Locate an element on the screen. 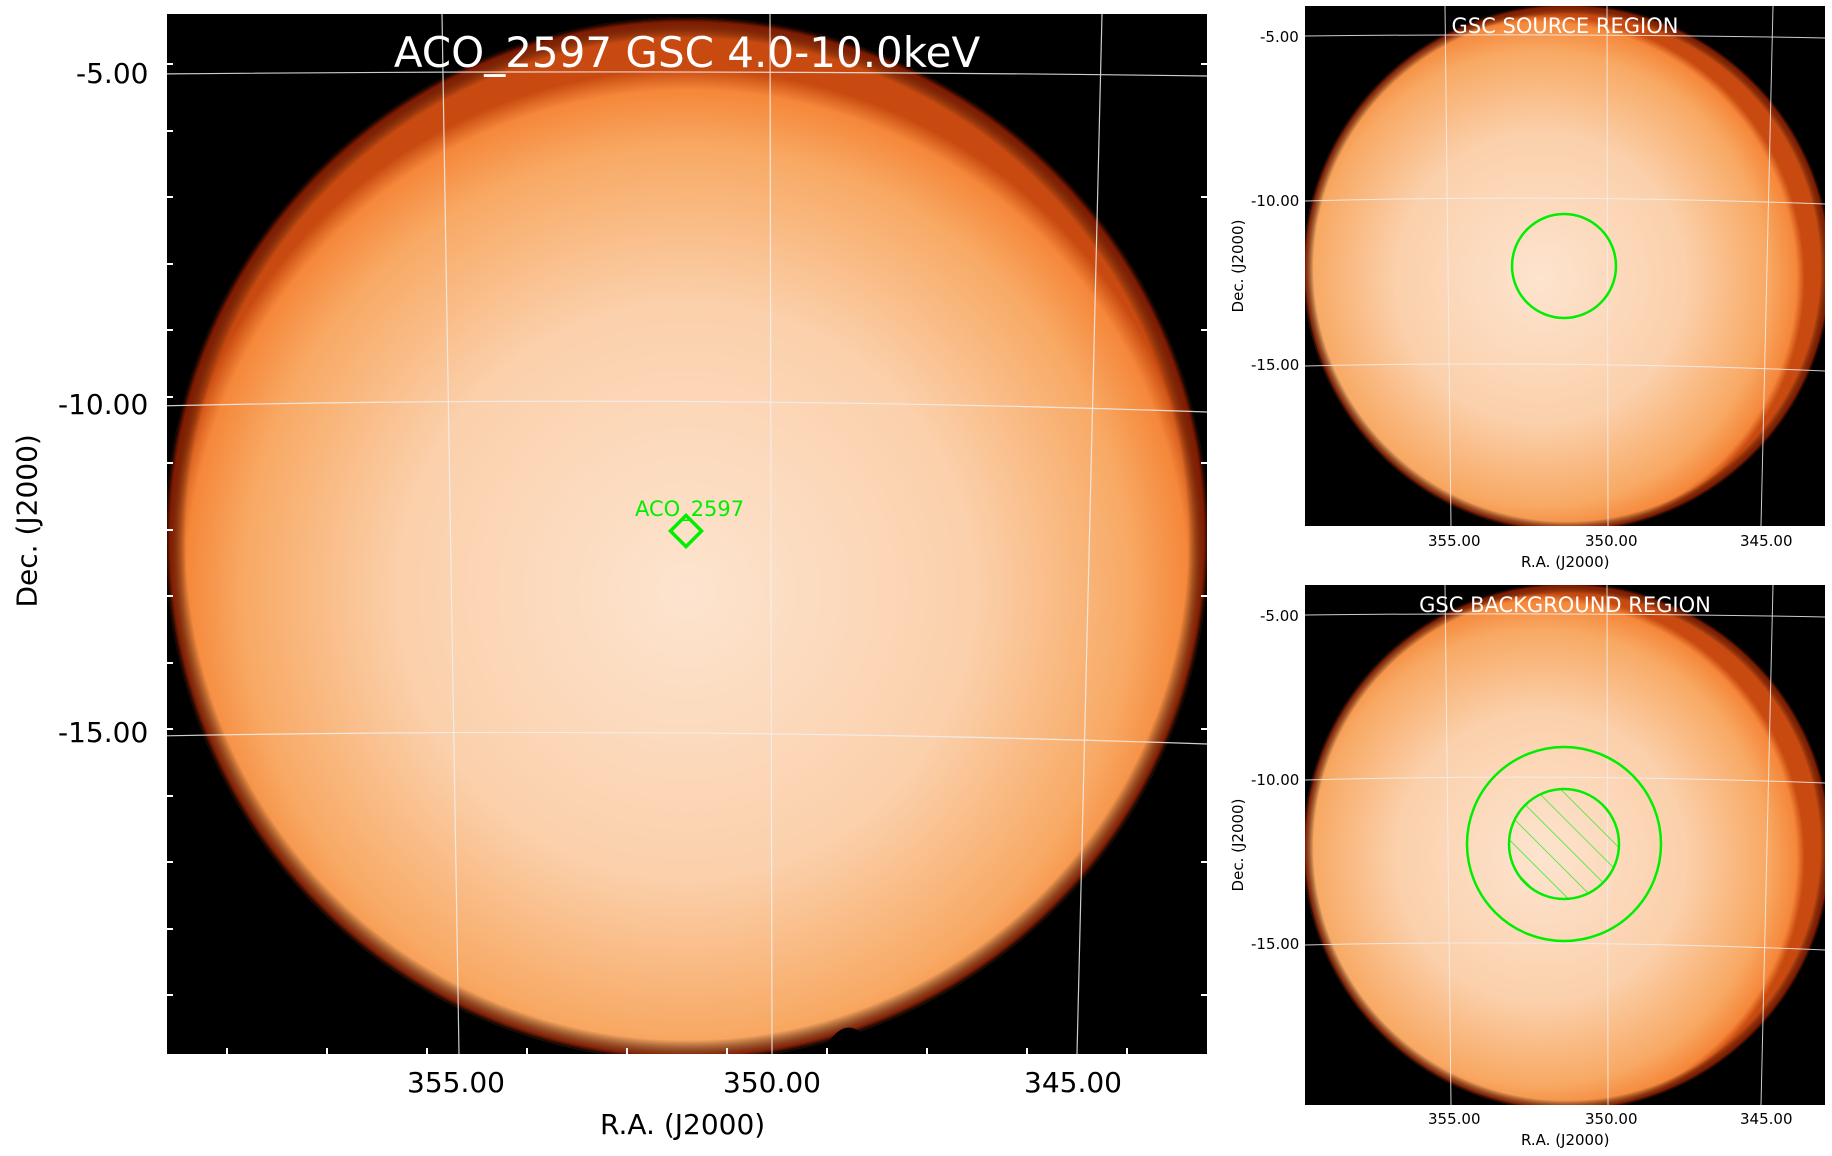  source-xtick-2: 350.00 is located at coordinates (1611, 541).